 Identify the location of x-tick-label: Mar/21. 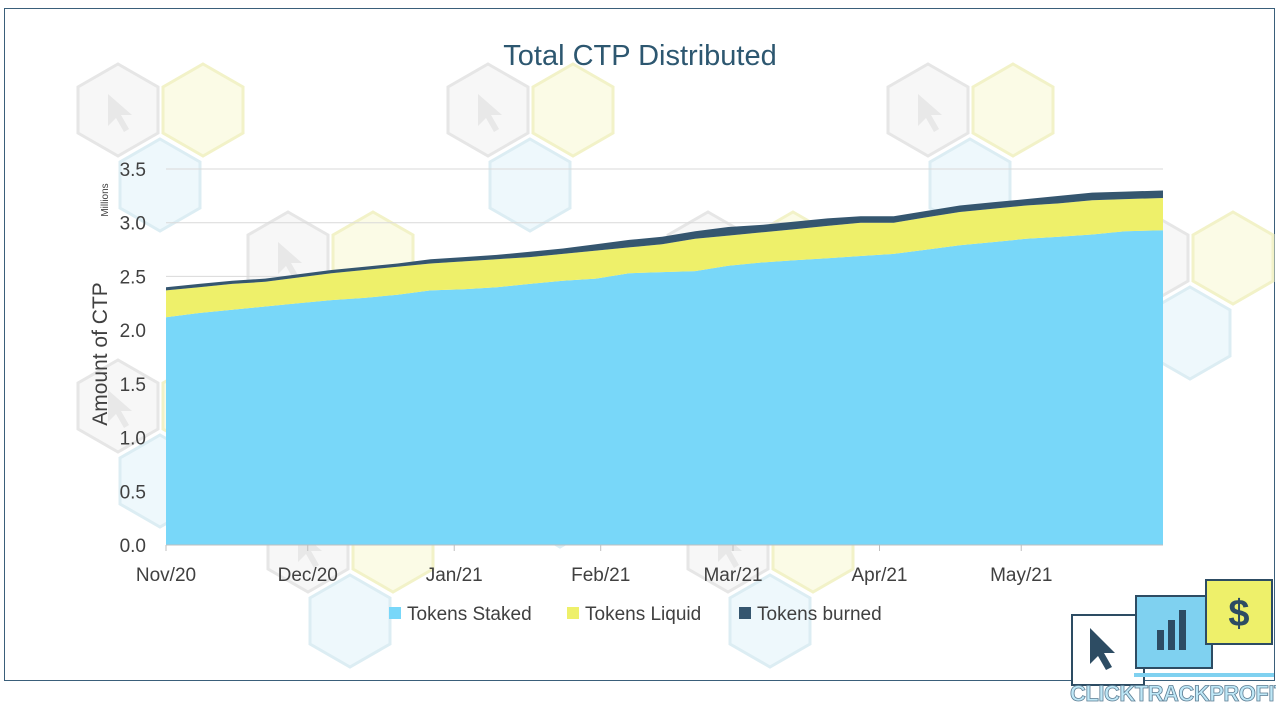
(732, 575).